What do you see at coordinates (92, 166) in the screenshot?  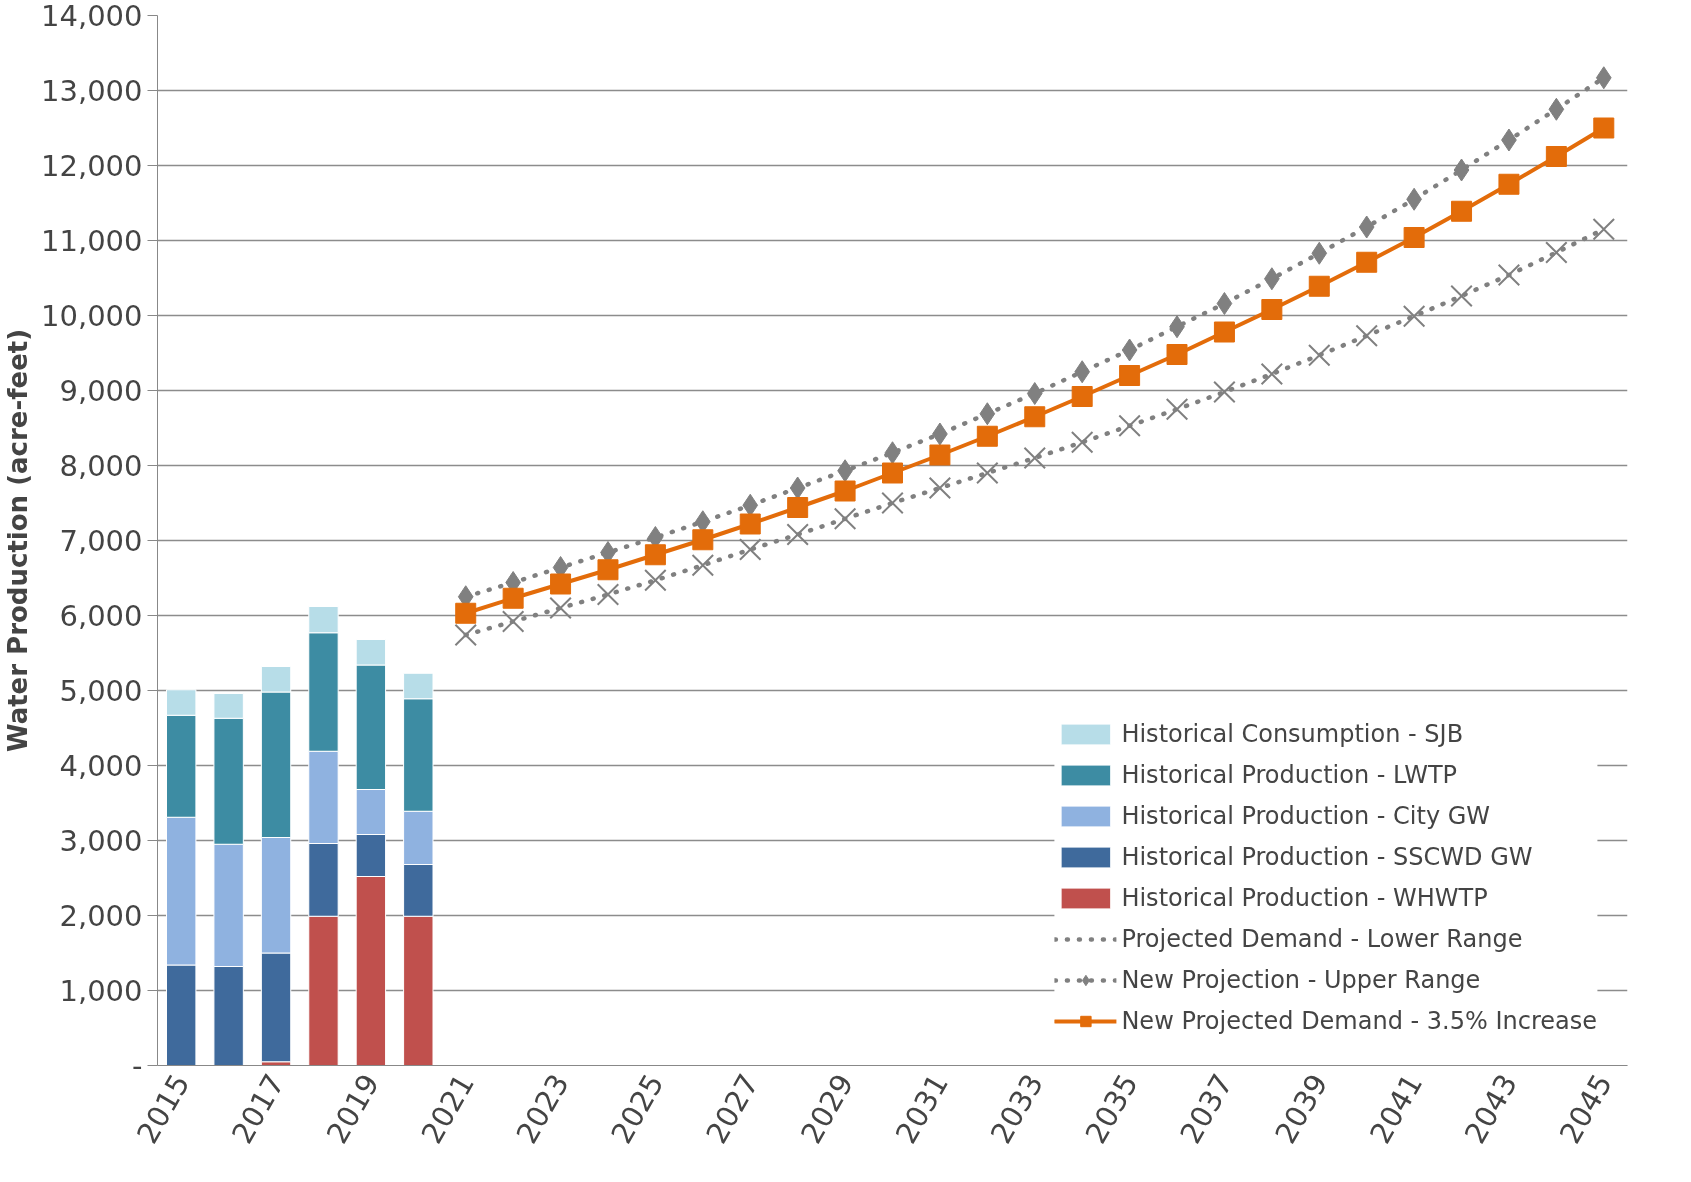 I see `y-tick-label: 12,000` at bounding box center [92, 166].